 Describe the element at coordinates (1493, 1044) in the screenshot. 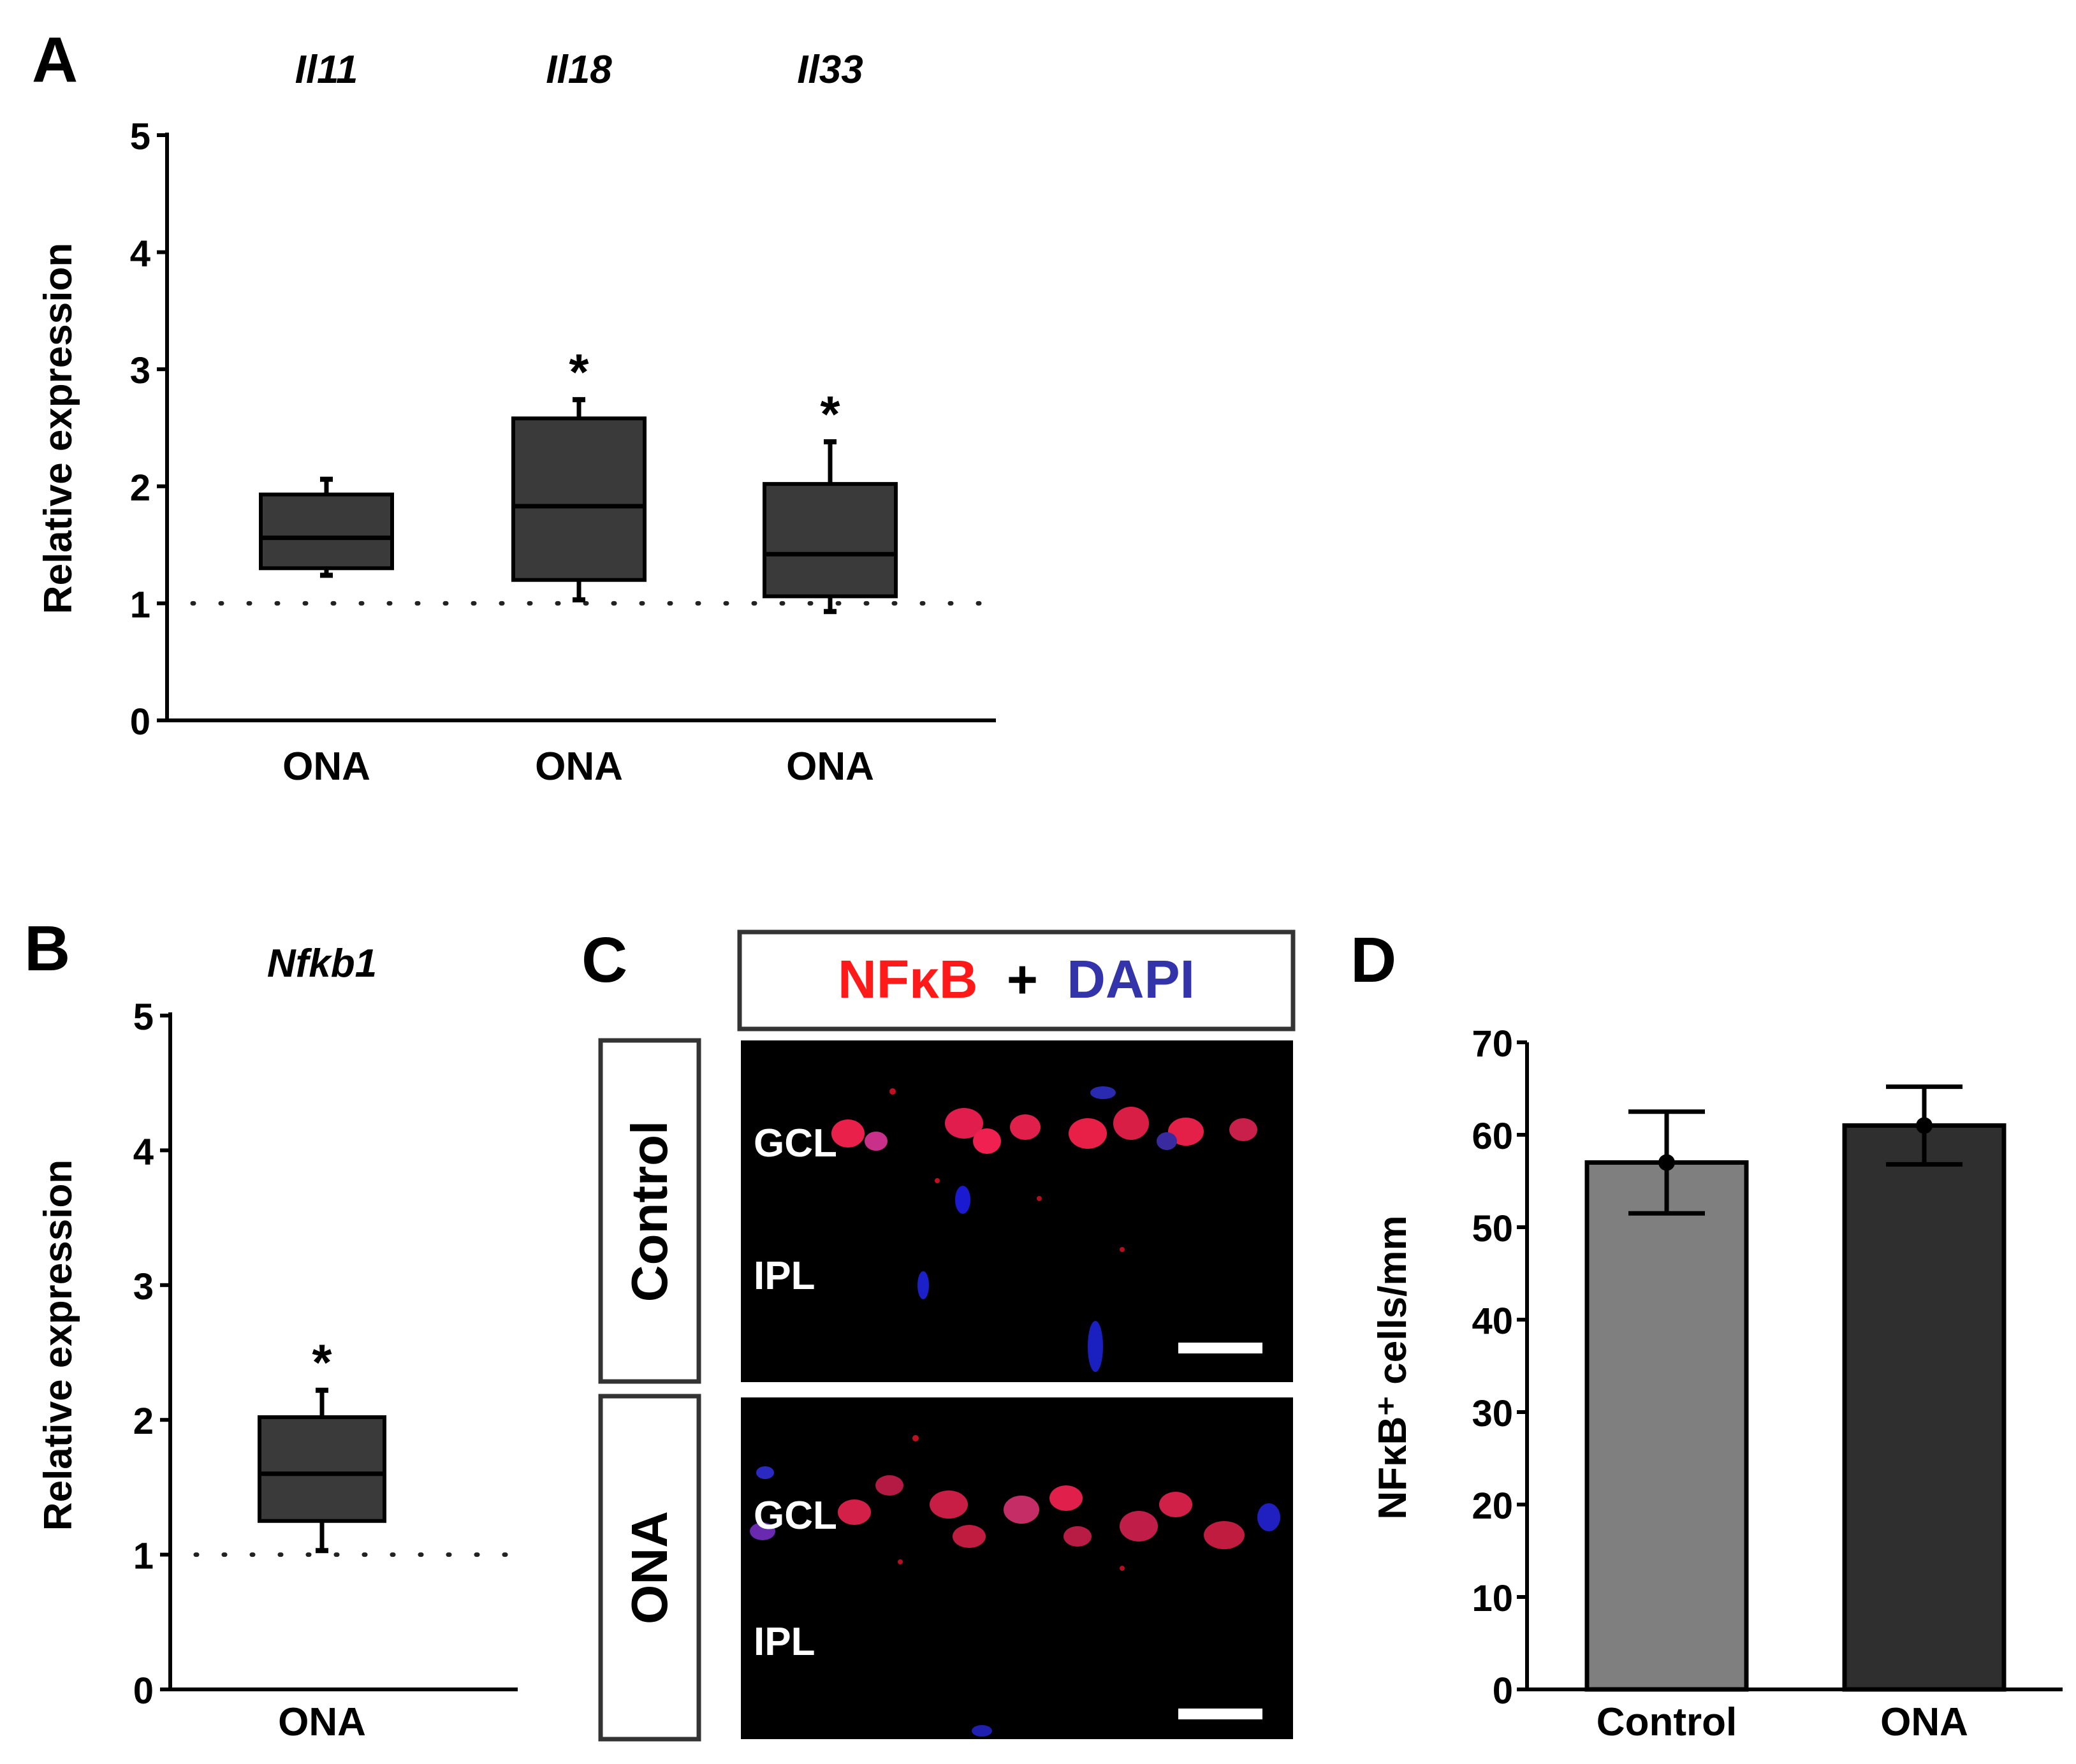

I see `y-tick-label: 70` at that location.